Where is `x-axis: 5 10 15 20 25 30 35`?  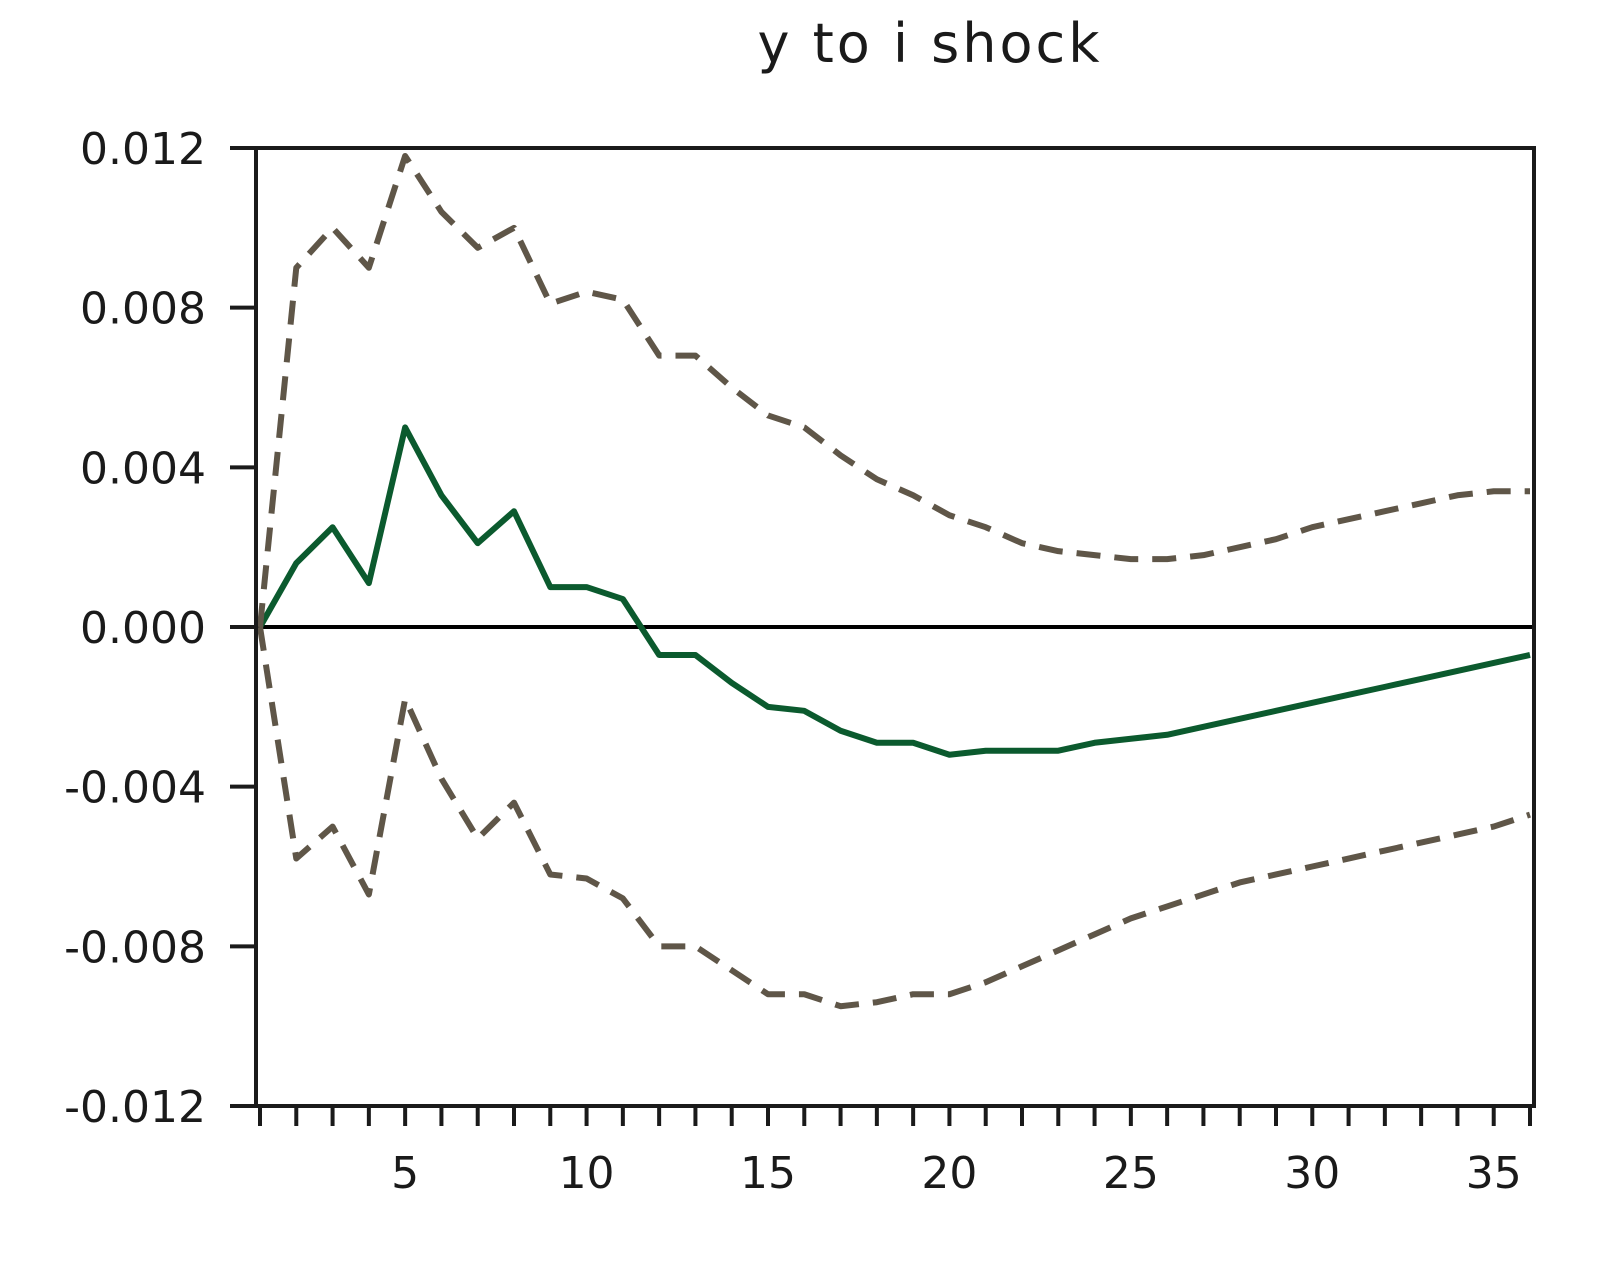
x-axis: 5 10 15 20 25 30 35 is located at coordinates (895, 1152).